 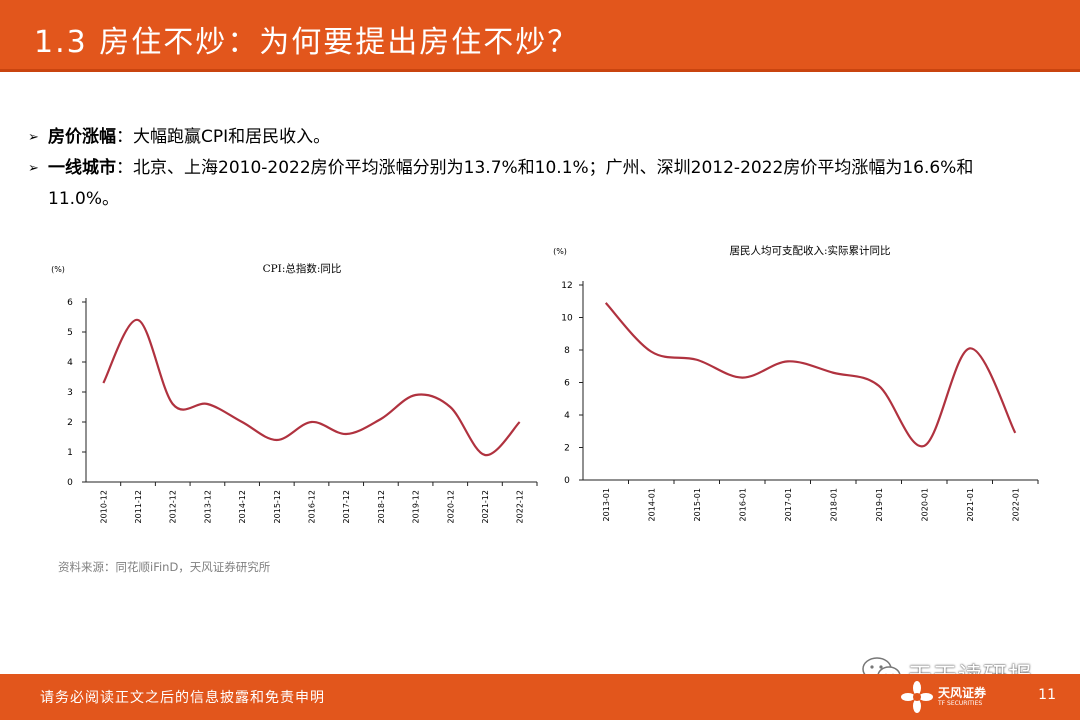 I want to click on x-tick-label: 2020-12, so click(x=450, y=506).